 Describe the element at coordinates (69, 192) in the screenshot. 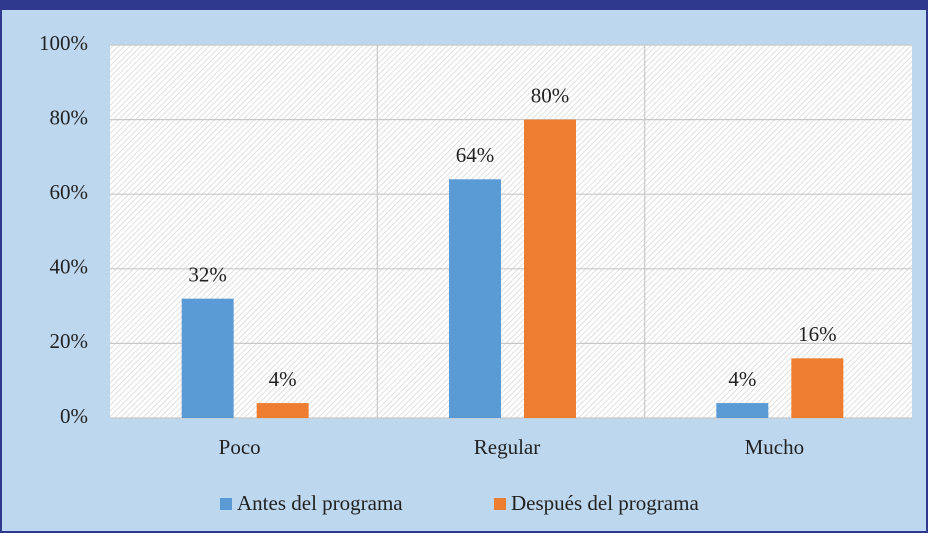

I see `y-tick-label: 60%` at that location.